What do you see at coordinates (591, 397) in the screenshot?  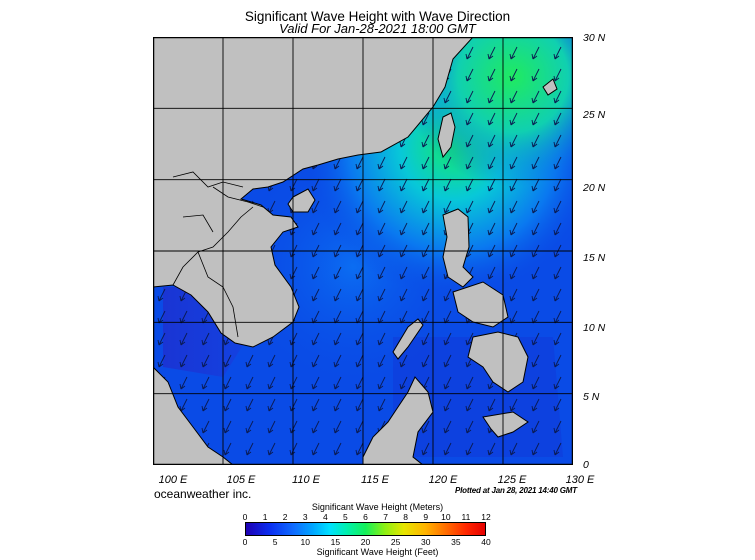 I see `lat-label-5n: 5 N` at bounding box center [591, 397].